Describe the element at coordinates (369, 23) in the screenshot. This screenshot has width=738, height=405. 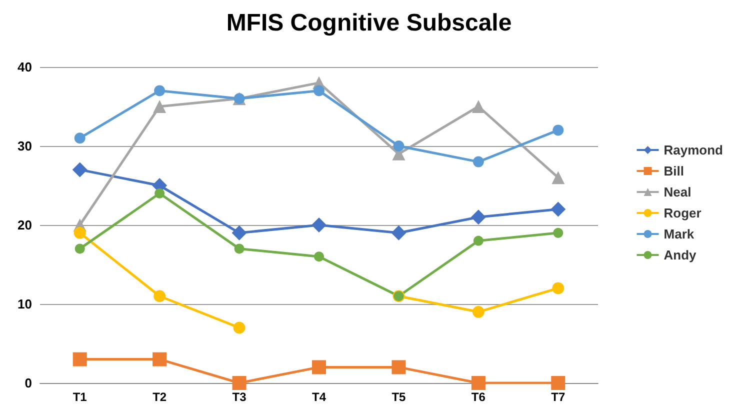
I see `chart-title: MFIS Cognitive Subscale` at that location.